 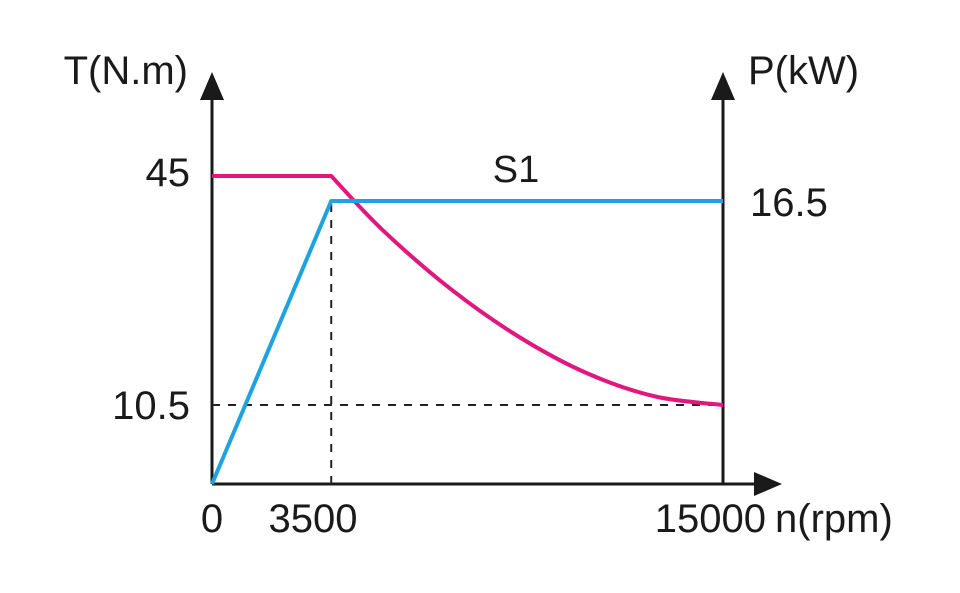 What do you see at coordinates (212, 86) in the screenshot?
I see `left-y-axis-arrow-icon` at bounding box center [212, 86].